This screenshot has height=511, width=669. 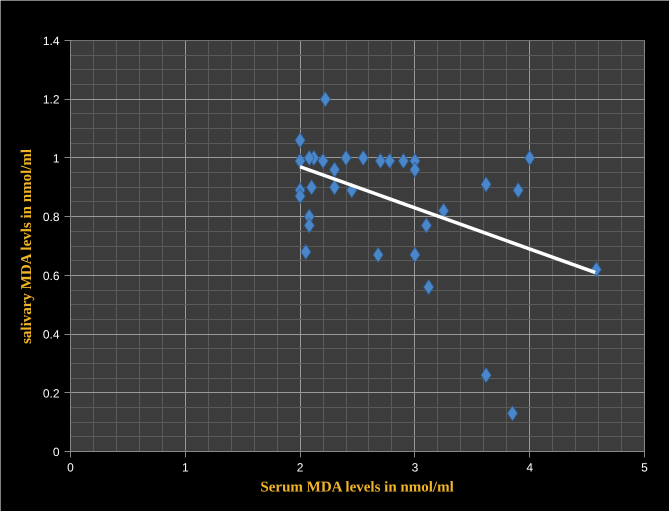 What do you see at coordinates (644, 467) in the screenshot?
I see `x-tick-label: 5` at bounding box center [644, 467].